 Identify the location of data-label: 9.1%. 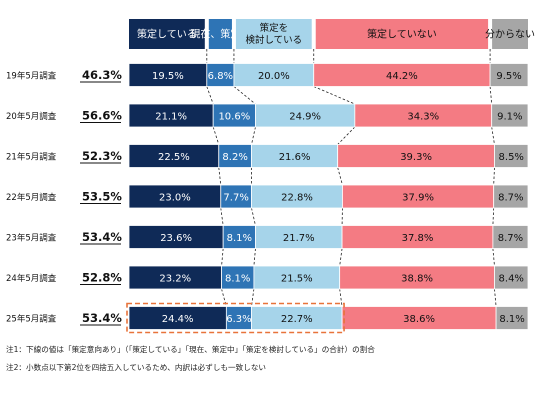
(509, 117).